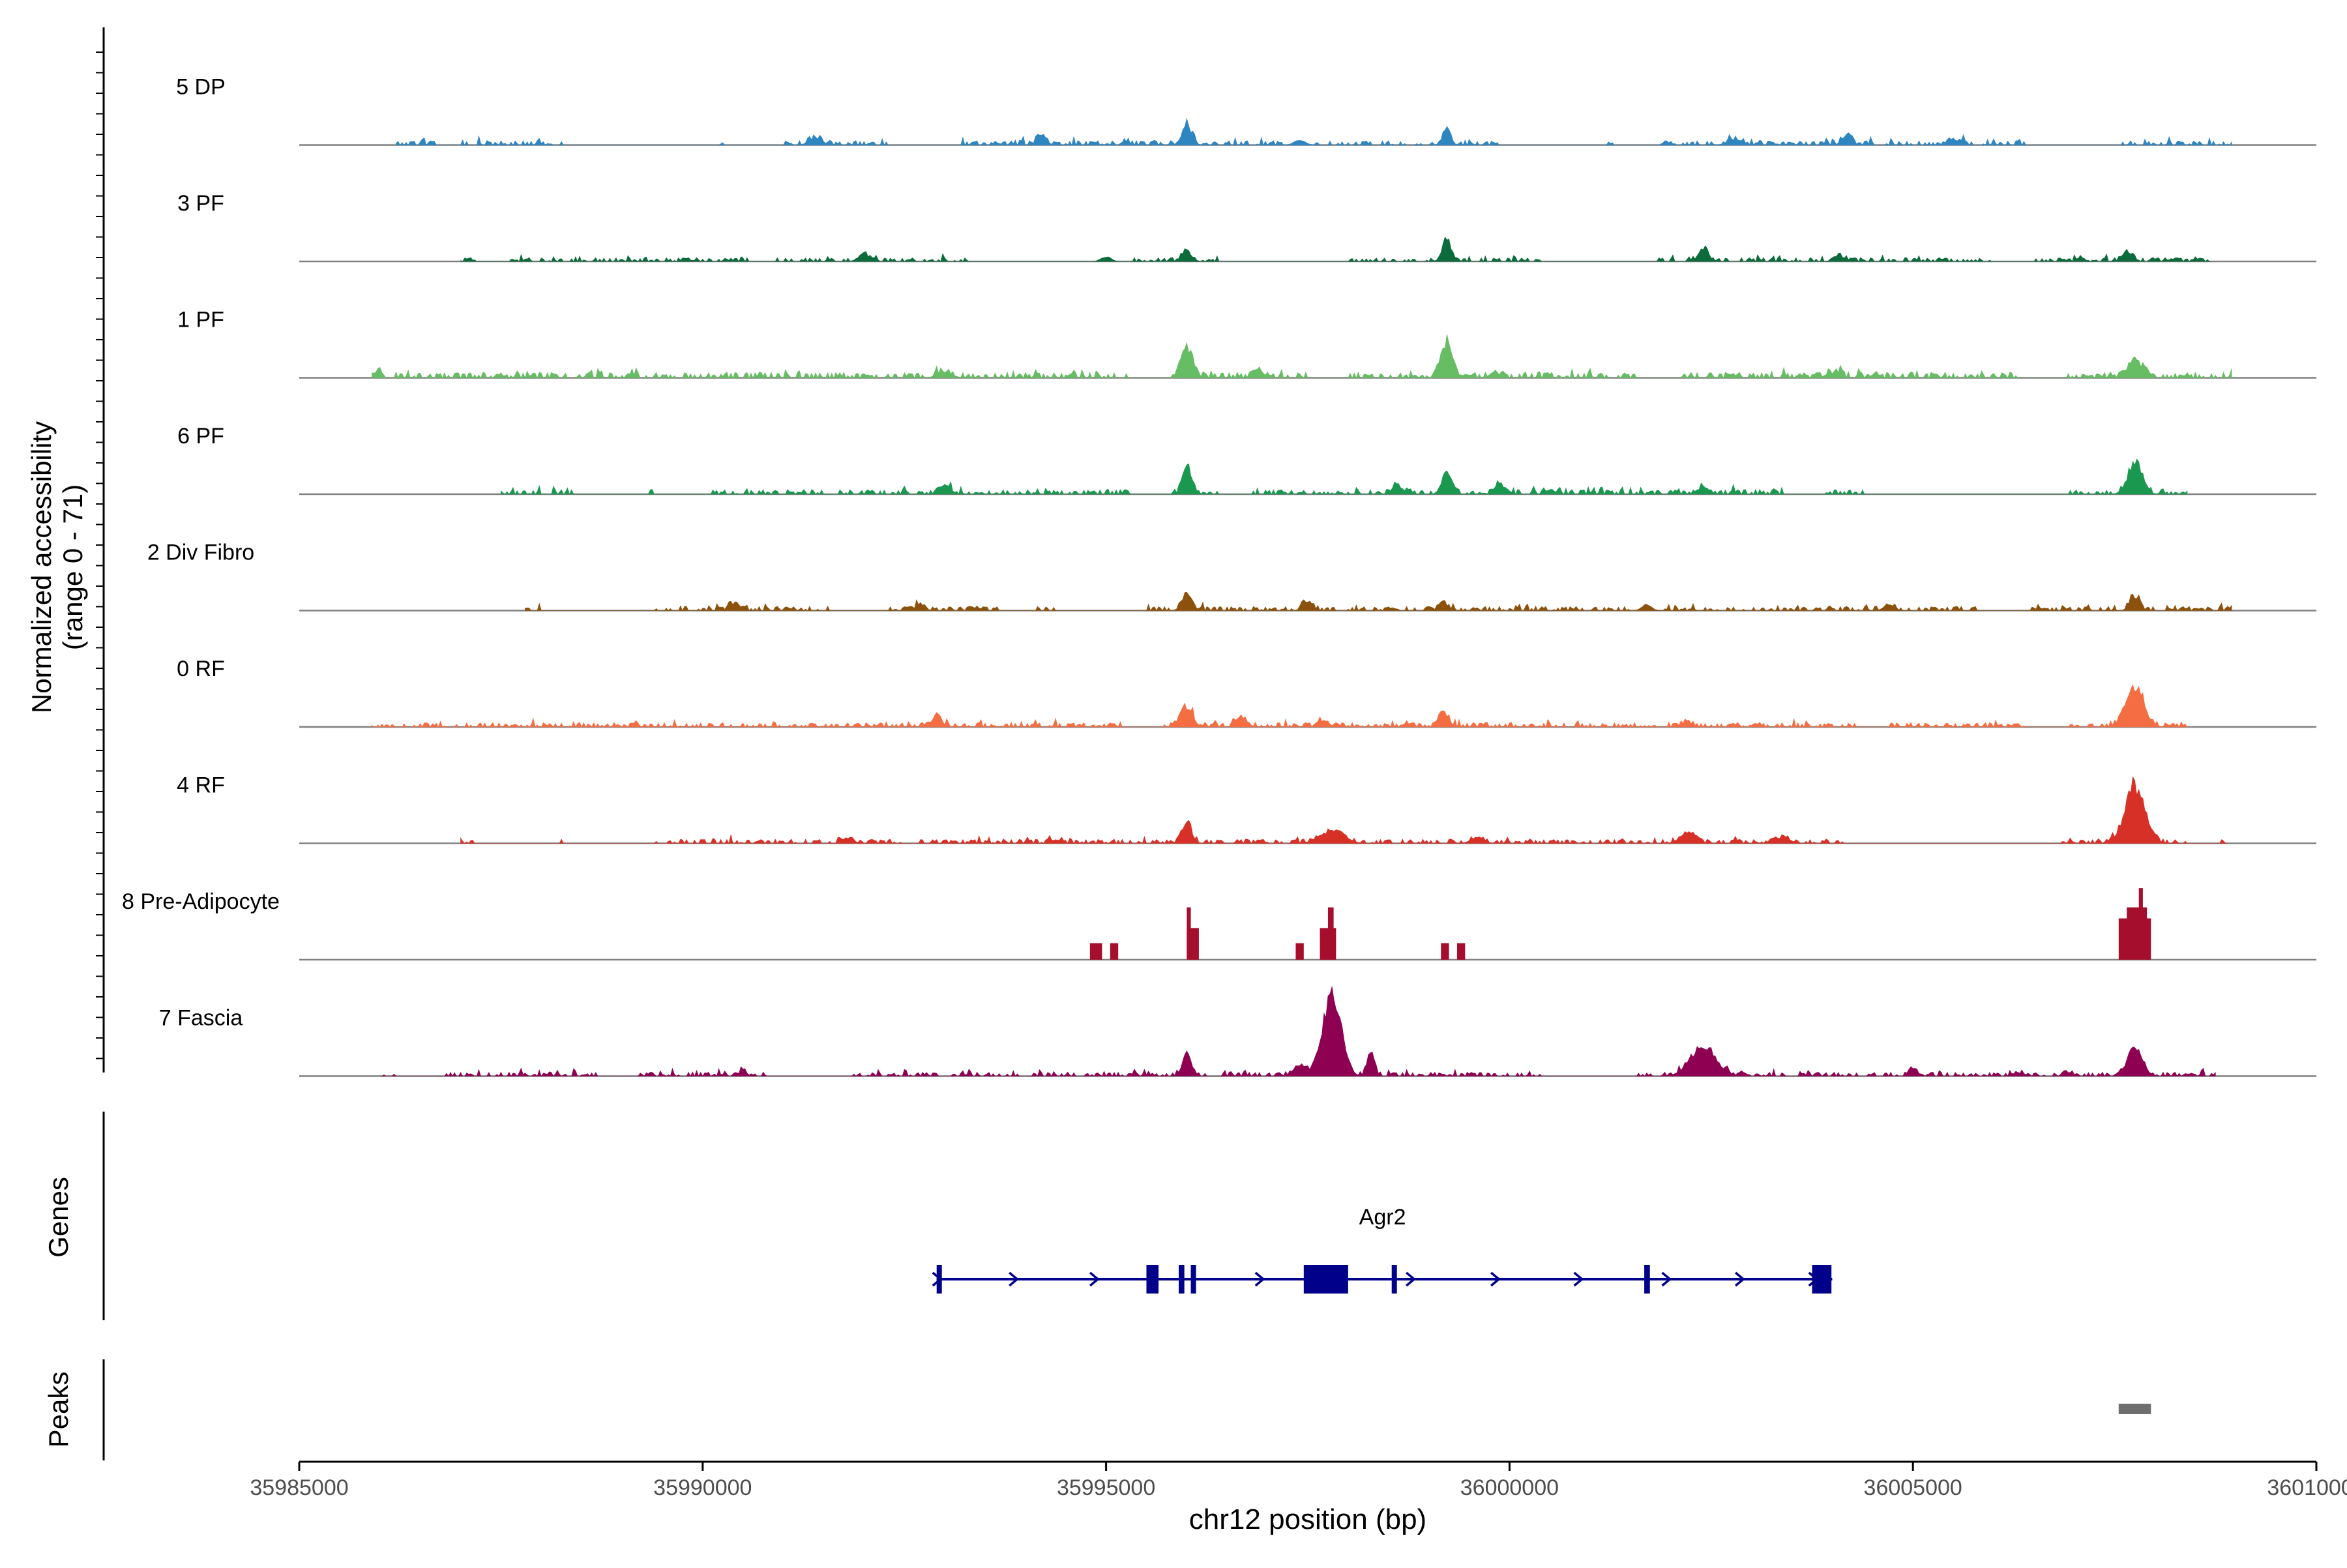  Describe the element at coordinates (201, 902) in the screenshot. I see `track-label: 8 Pre-Adipocyte` at that location.